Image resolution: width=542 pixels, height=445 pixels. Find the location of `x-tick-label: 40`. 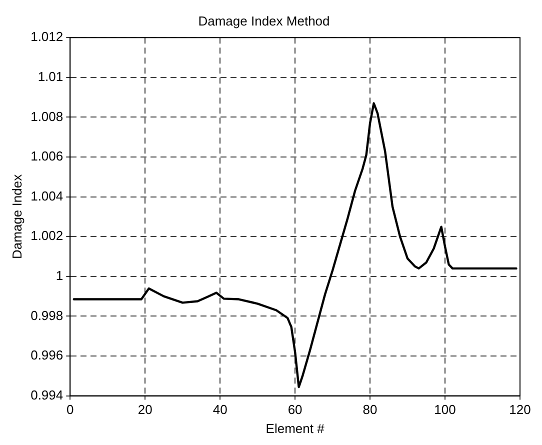

x-tick-label: 40 is located at coordinates (220, 410).